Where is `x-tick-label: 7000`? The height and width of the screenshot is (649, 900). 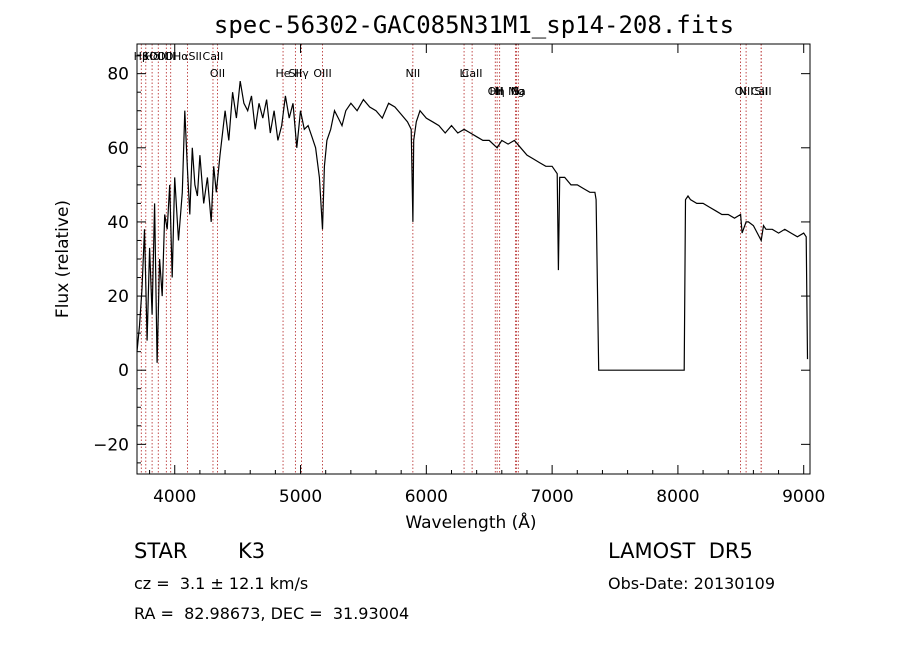
x-tick-label: 7000 is located at coordinates (551, 497).